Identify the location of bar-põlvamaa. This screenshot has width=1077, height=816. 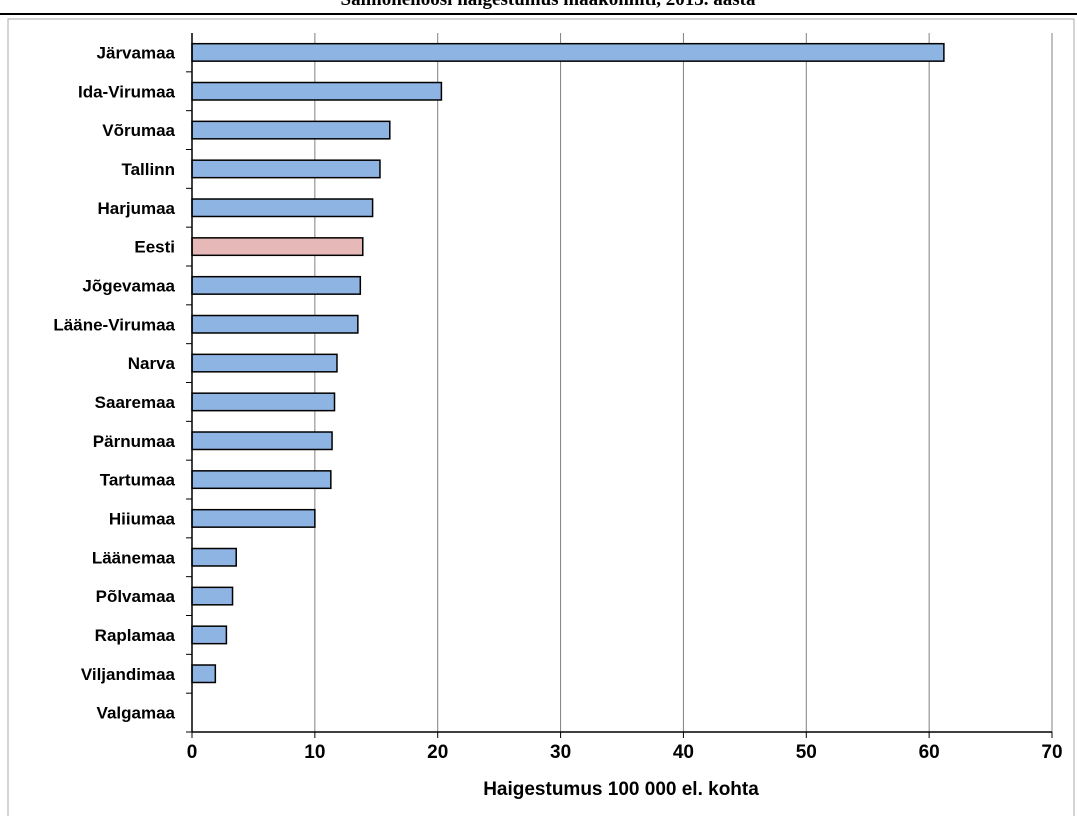
(212, 596).